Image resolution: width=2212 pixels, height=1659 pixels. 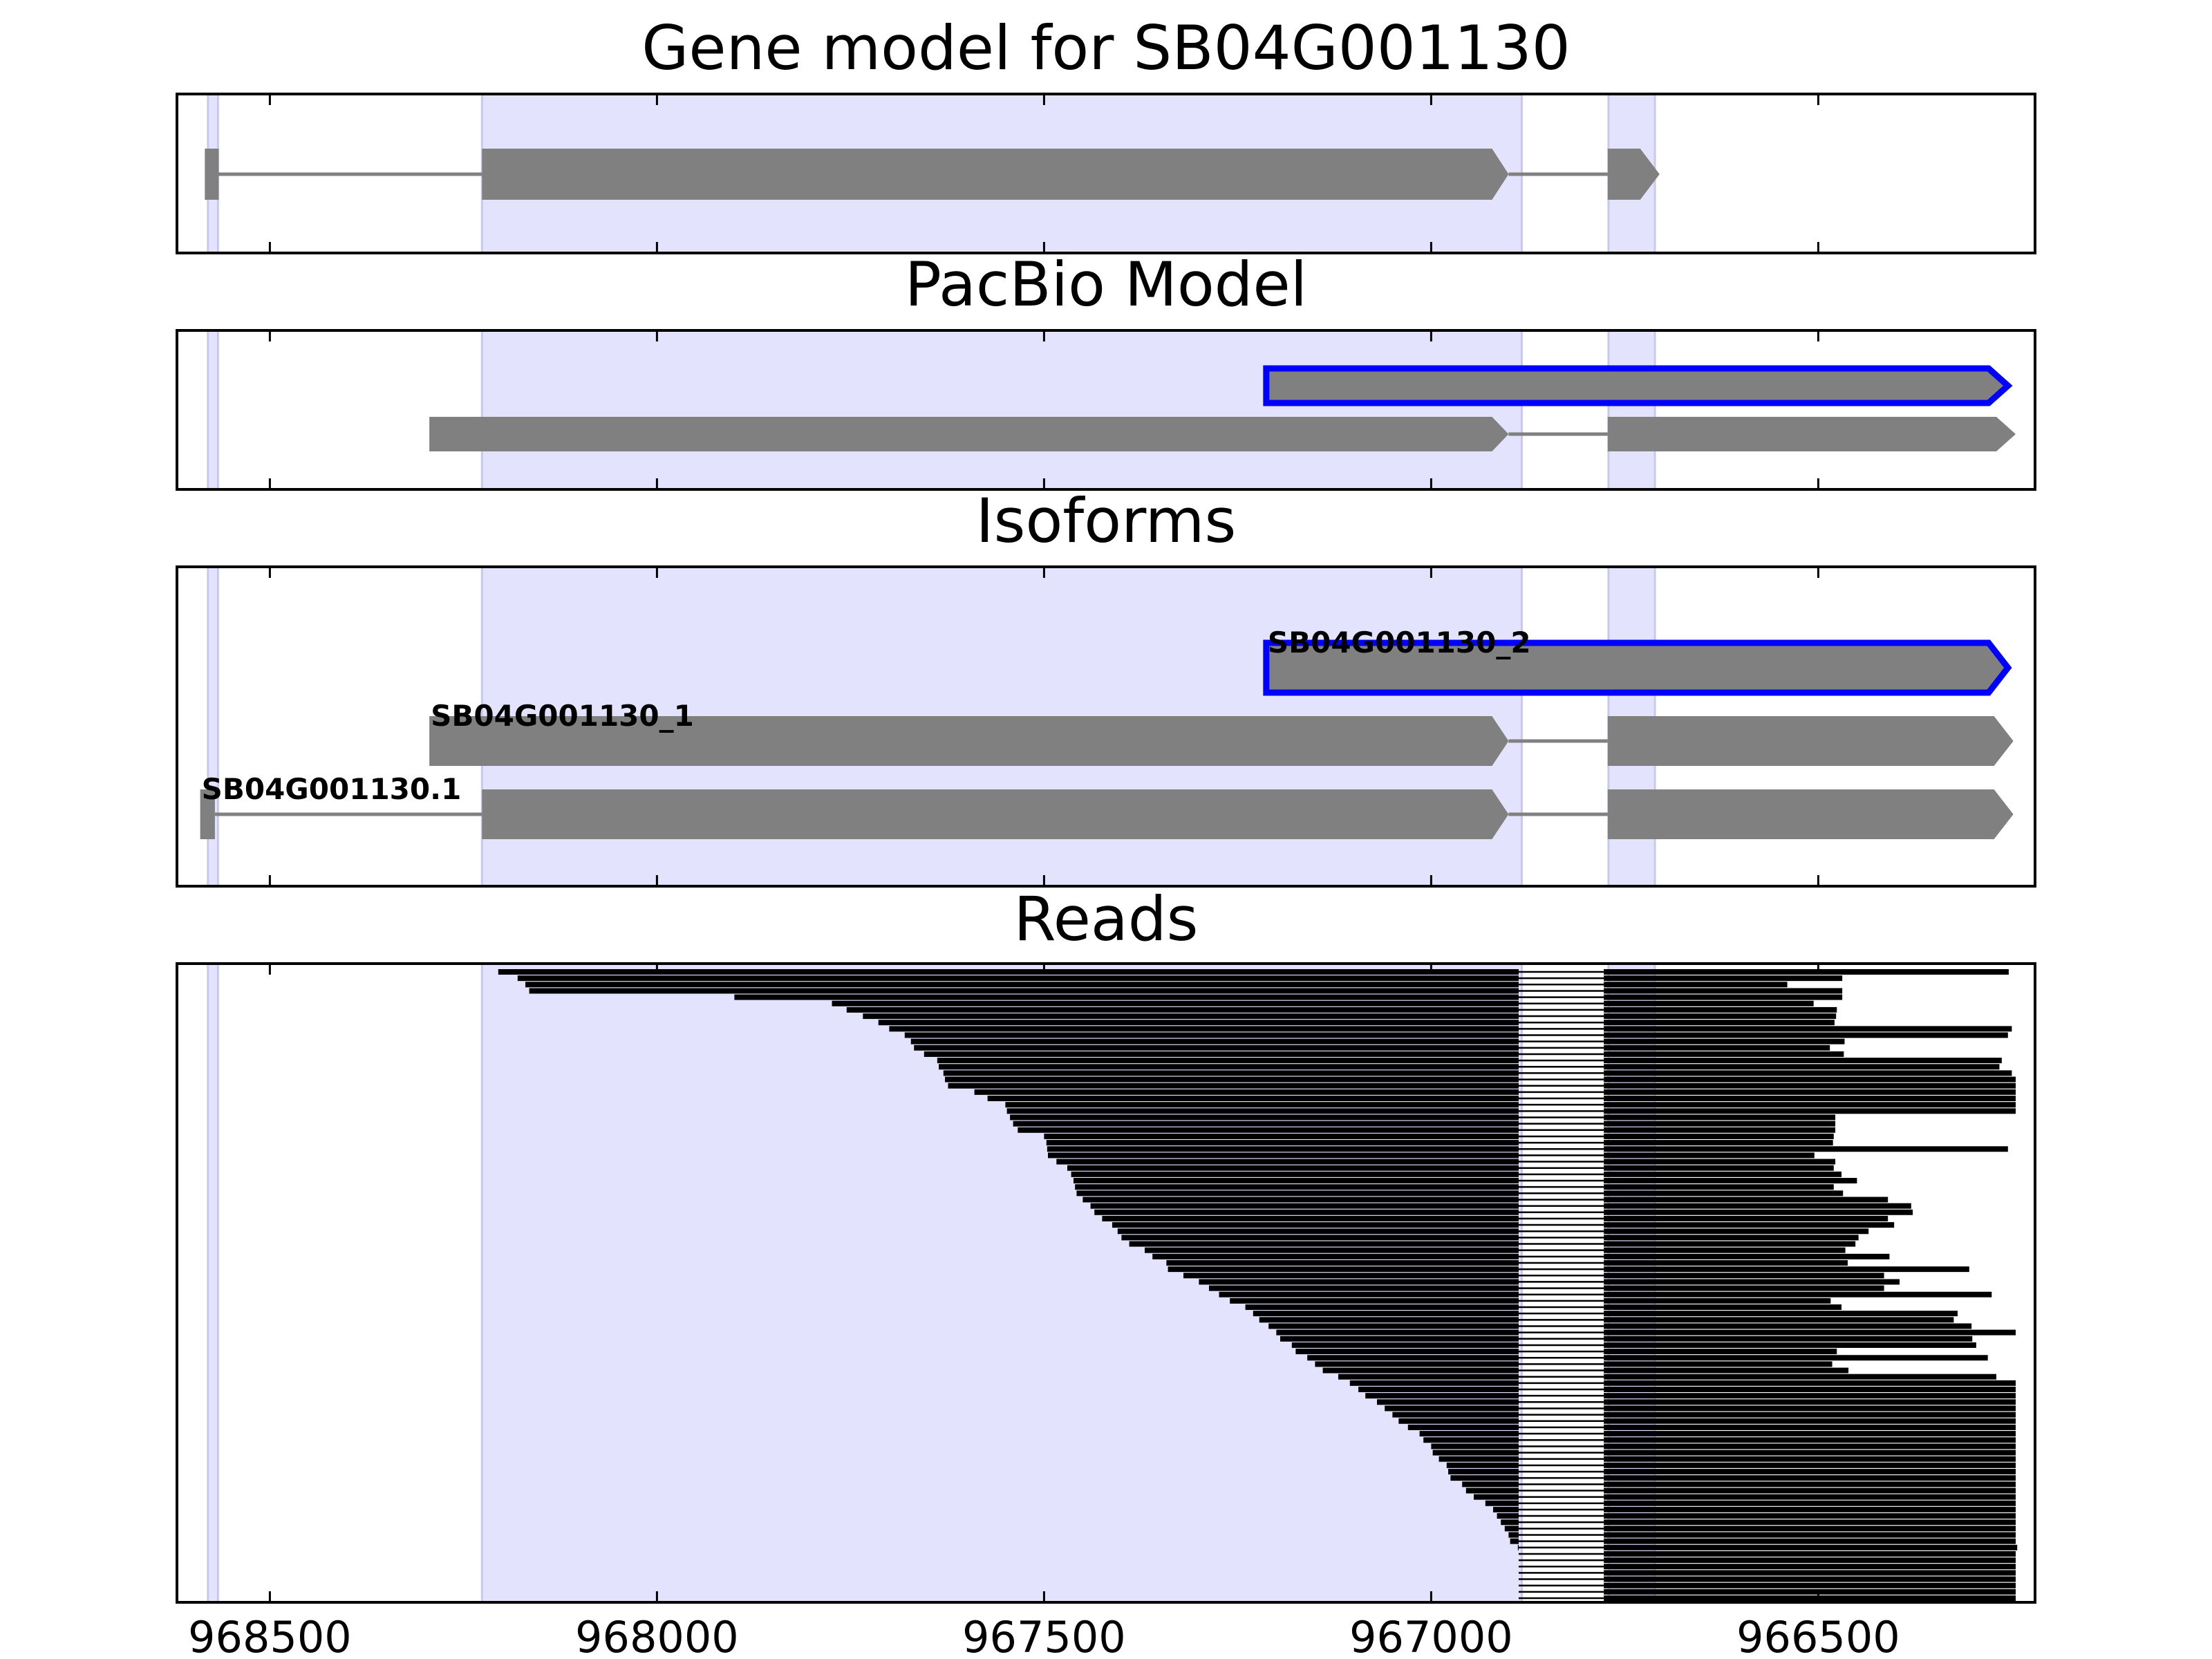 I want to click on highlighted-exon, so click(x=1638, y=385).